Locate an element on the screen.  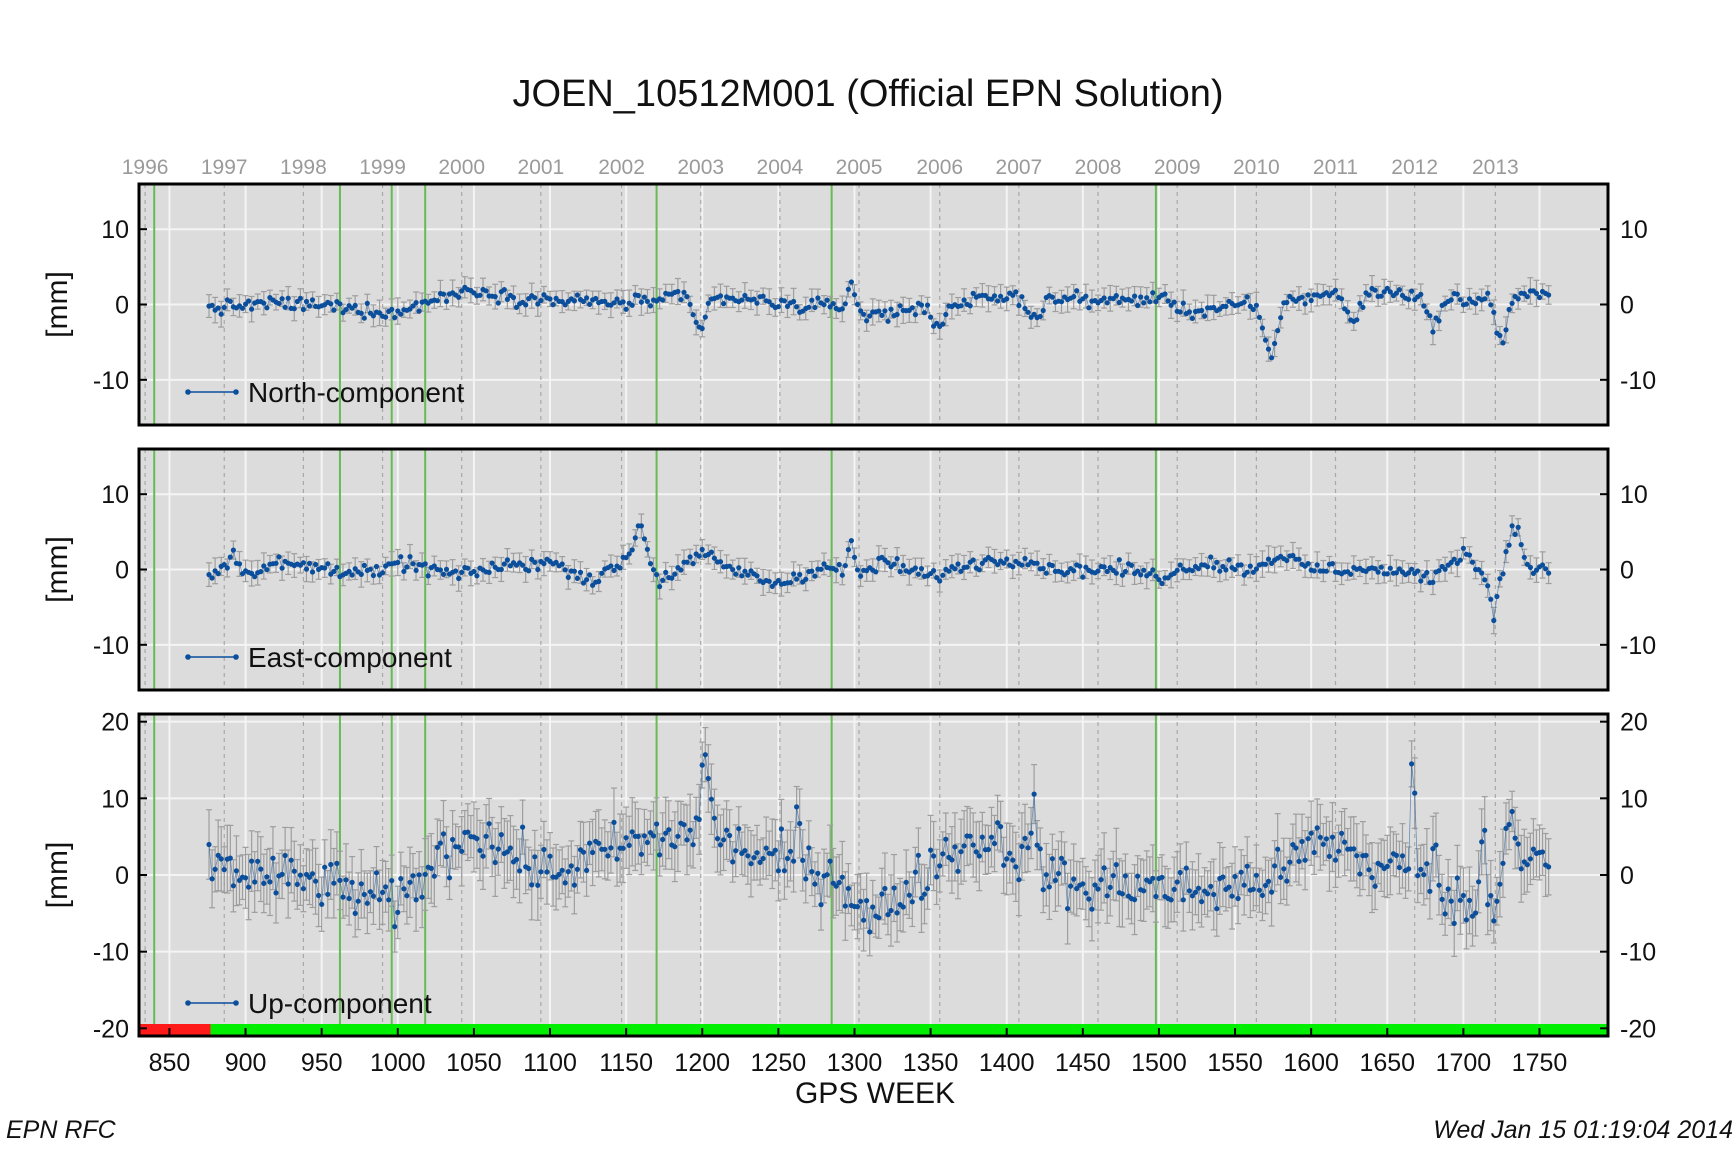
year-tick-label: 2005 is located at coordinates (859, 167).